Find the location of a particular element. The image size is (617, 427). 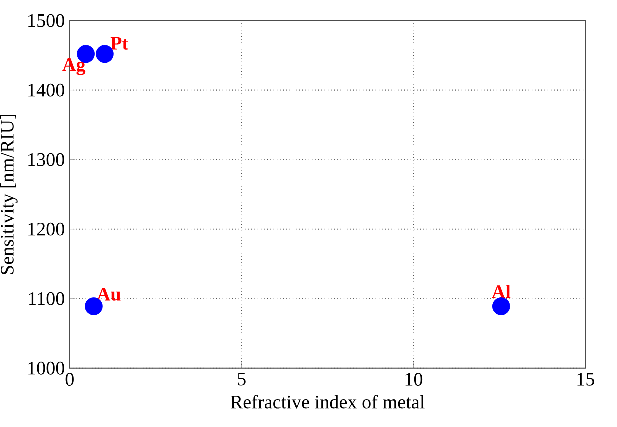

y-axis-title: Sensitivity [nm/RIU] is located at coordinates (9, 194).